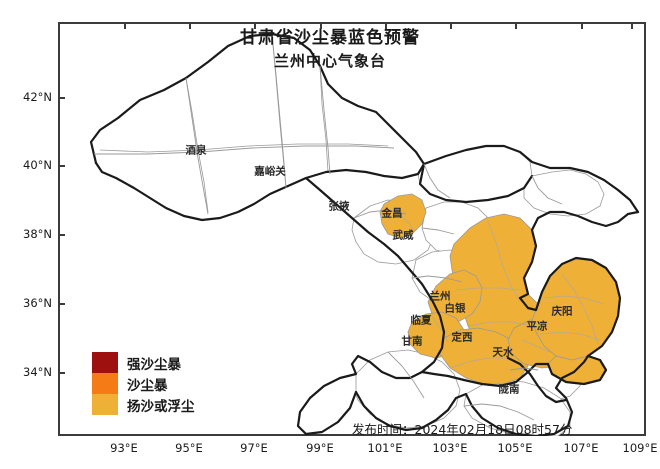 Image resolution: width=660 pixels, height=469 pixels. I want to click on warned-lanzhou, so click(455, 296).